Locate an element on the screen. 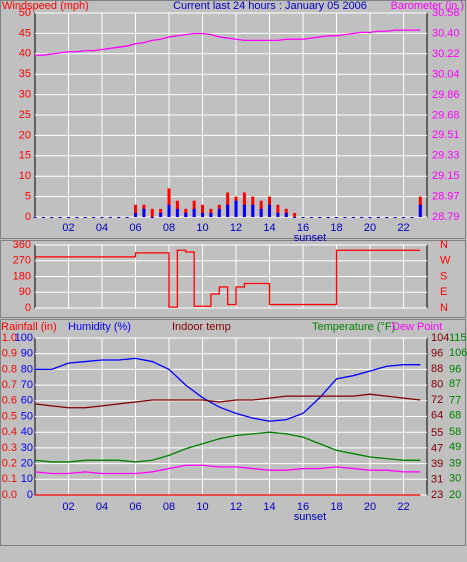  y-tick-label: 1.0 is located at coordinates (9, 338).